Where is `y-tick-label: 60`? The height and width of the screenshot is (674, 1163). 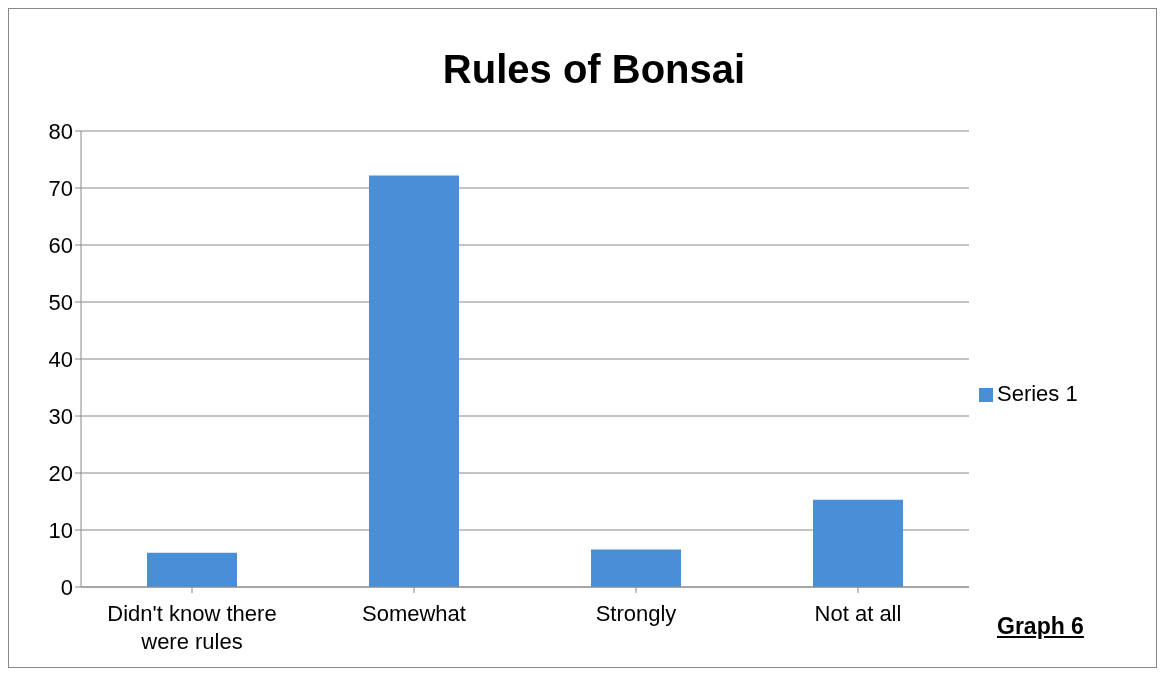 y-tick-label: 60 is located at coordinates (60, 245).